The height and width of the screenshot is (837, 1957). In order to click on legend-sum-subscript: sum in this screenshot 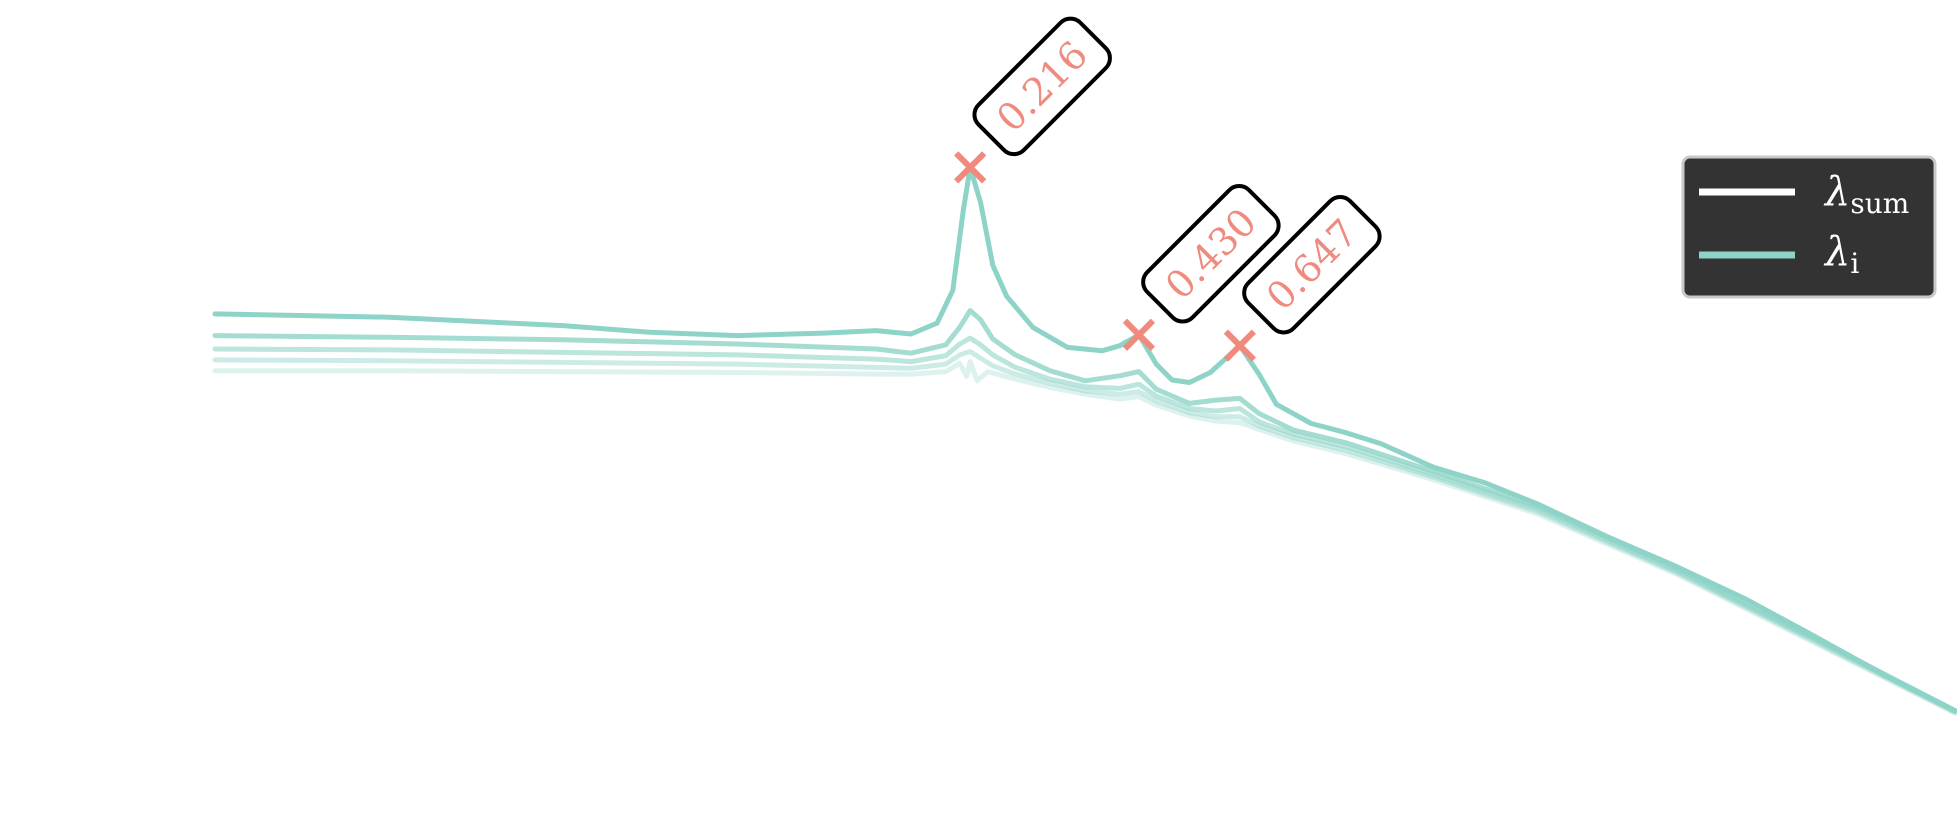, I will do `click(1879, 203)`.